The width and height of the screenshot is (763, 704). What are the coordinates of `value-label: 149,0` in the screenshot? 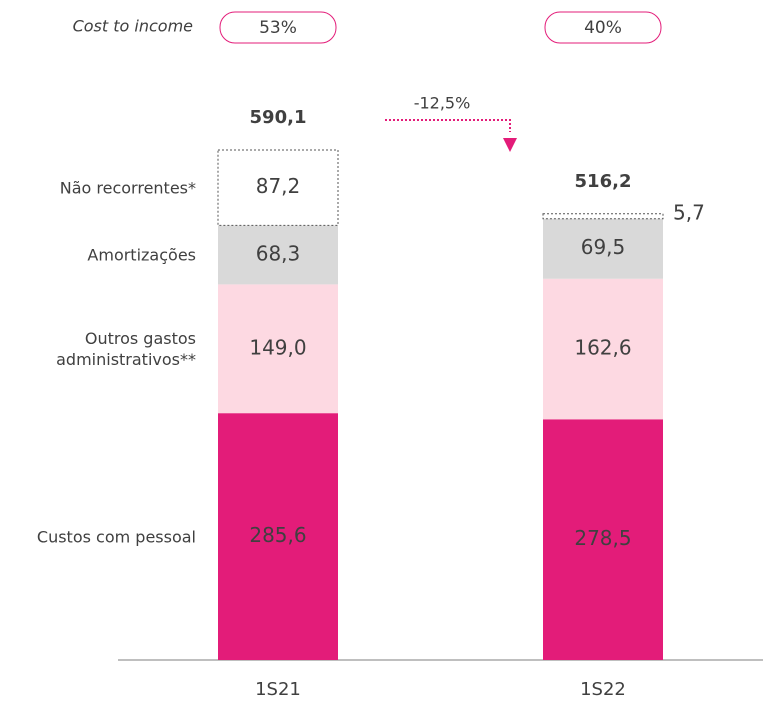 It's located at (277, 347).